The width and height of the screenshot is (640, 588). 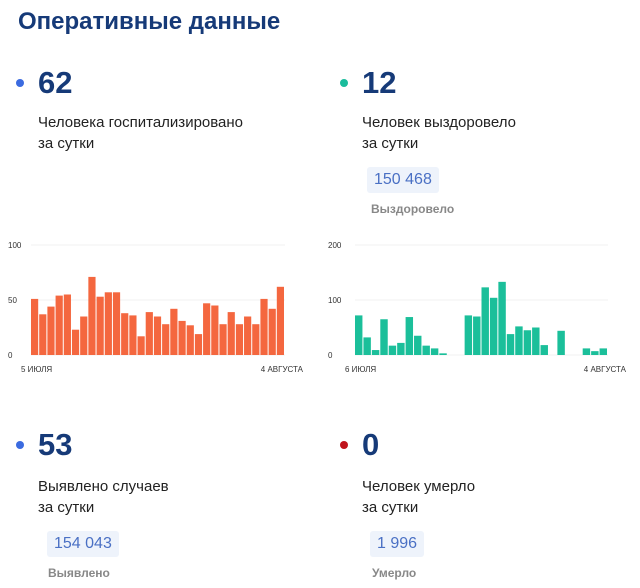 I want to click on x-start-label: 6 ИЮЛЯ, so click(x=360, y=369).